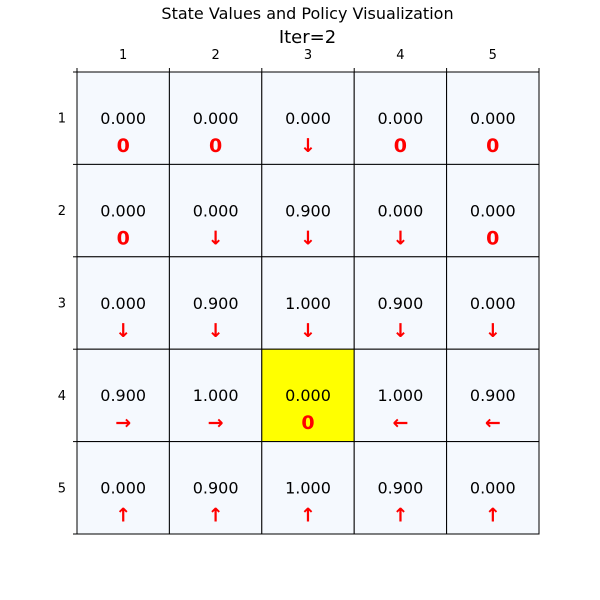 Image resolution: width=600 pixels, height=600 pixels. Describe the element at coordinates (62, 211) in the screenshot. I see `y-tick-label: 2` at that location.